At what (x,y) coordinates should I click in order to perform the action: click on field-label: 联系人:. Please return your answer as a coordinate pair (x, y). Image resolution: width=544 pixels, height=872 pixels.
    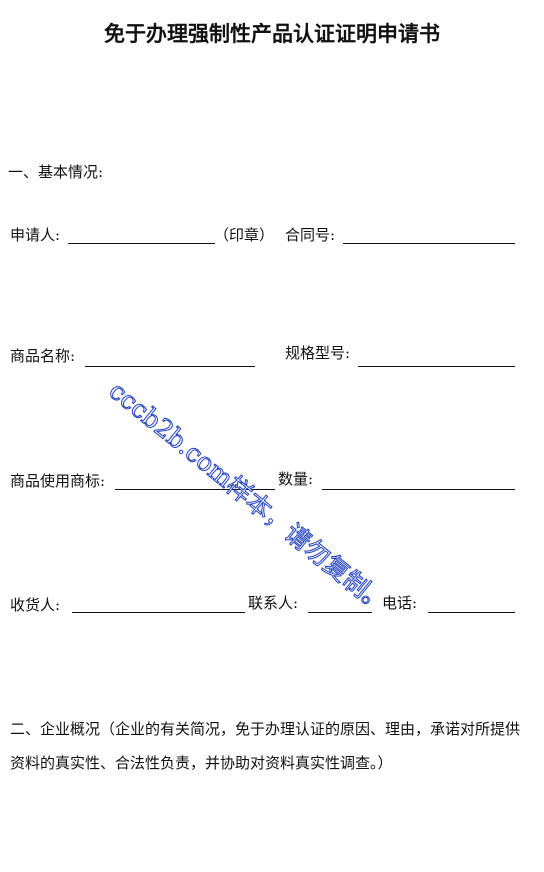
    Looking at the image, I should click on (273, 603).